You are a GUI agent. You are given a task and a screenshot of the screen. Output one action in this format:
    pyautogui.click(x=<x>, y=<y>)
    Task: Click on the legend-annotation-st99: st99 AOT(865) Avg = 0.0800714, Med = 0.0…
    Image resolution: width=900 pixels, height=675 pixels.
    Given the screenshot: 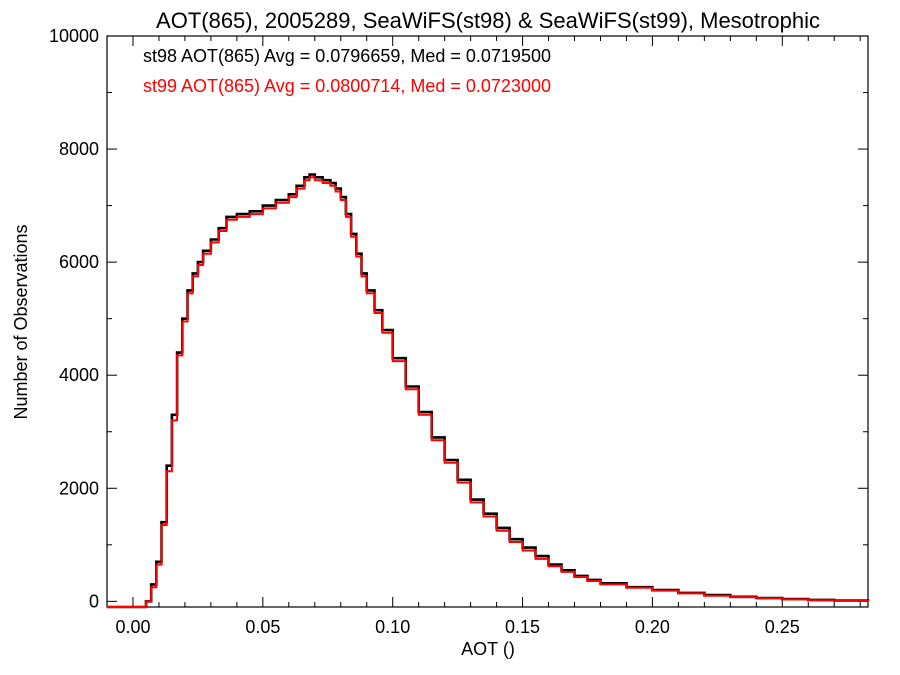 What is the action you would take?
    pyautogui.click(x=347, y=86)
    